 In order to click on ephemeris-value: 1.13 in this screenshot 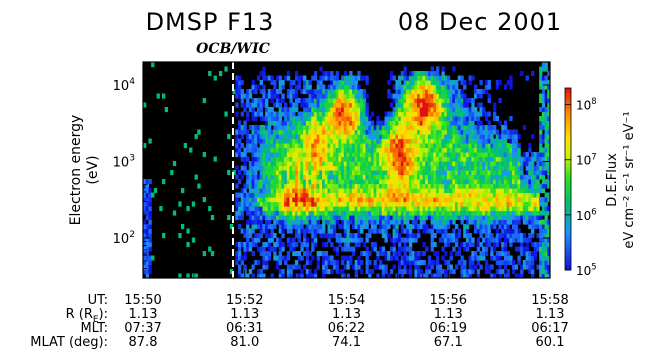, I will do `click(550, 314)`.